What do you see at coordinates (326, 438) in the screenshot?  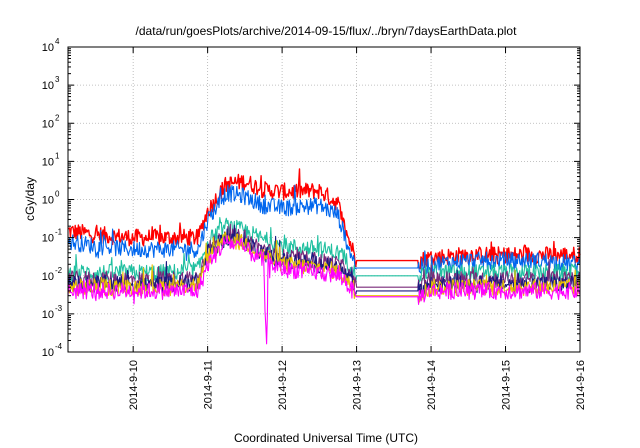 I see `x-axis-label: Coordinated Universal Time (UTC)` at bounding box center [326, 438].